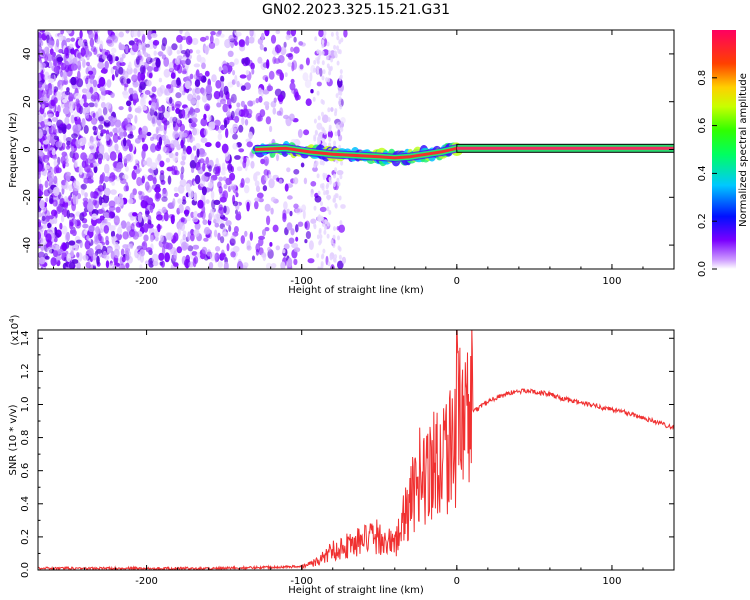 The height and width of the screenshot is (600, 750). Describe the element at coordinates (611, 281) in the screenshot. I see `spectrogram-x-tick-label: 100` at that location.